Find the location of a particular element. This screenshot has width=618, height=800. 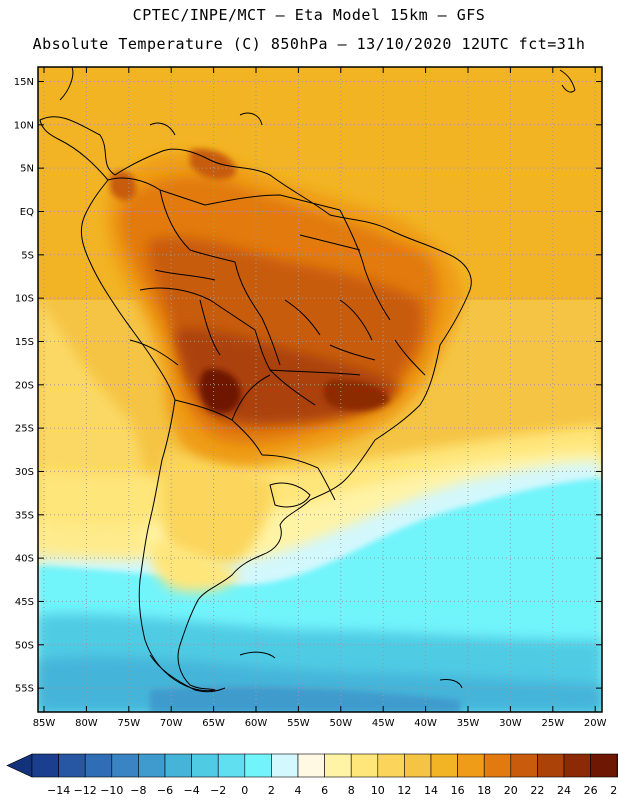

colorbar-label: −12 is located at coordinates (85, 790).